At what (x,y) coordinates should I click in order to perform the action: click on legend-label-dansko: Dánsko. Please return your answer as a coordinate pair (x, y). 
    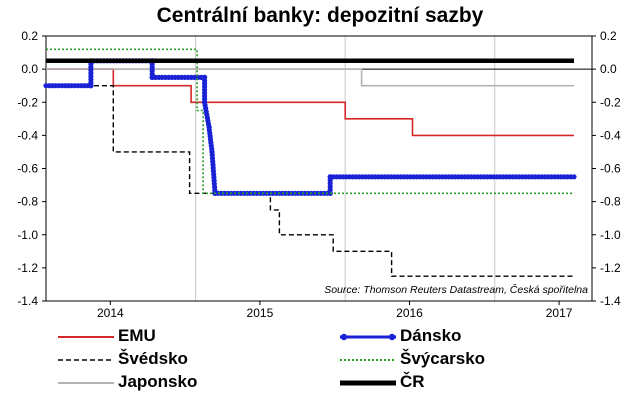
    Looking at the image, I should click on (431, 335).